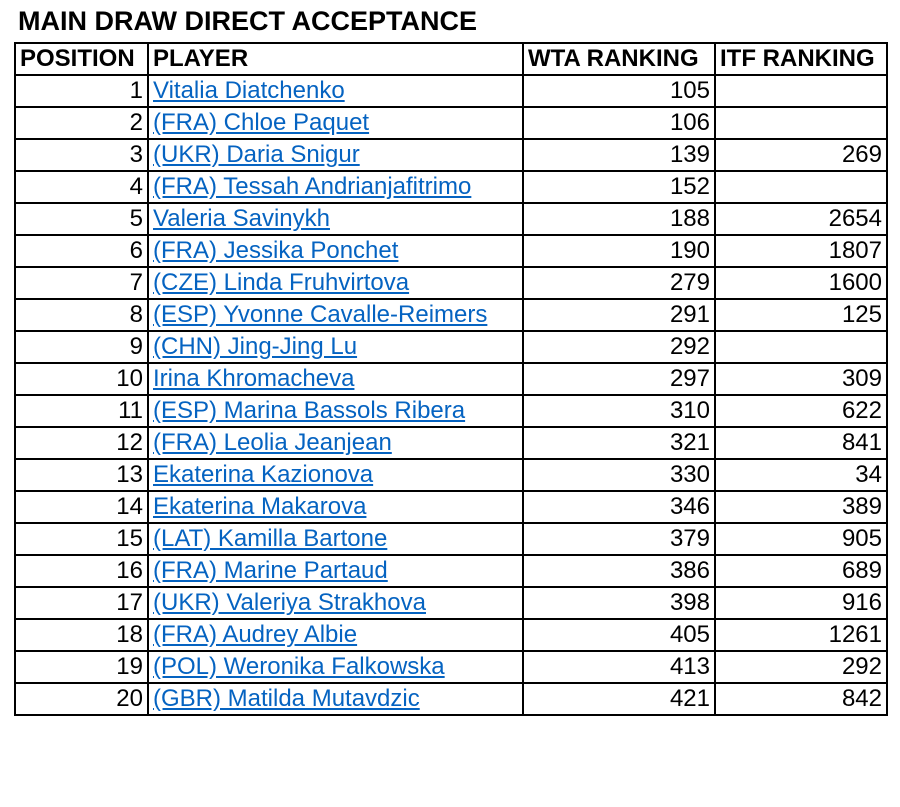 The image size is (900, 807). Describe the element at coordinates (81, 571) in the screenshot. I see `position-cell: 16` at that location.